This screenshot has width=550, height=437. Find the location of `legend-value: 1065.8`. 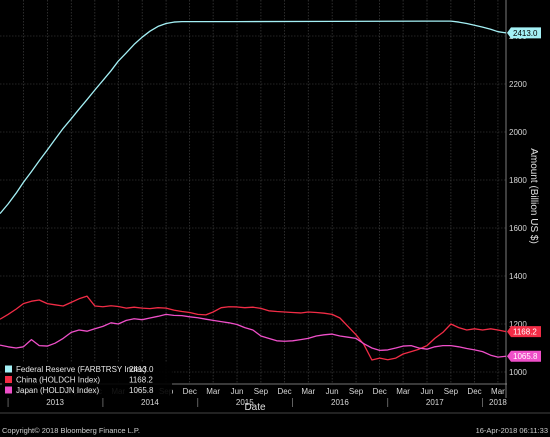

legend-value: 1065.8 is located at coordinates (141, 390).